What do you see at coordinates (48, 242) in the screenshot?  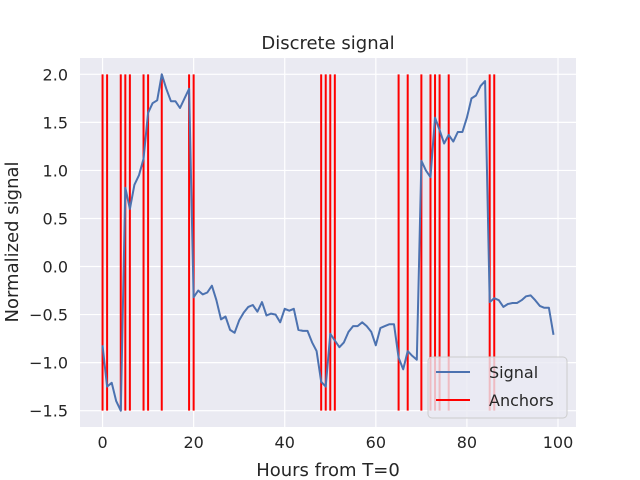 I see `y-axis-ticks: −1.5 −1.0 −0.5 0.0 0.5 1.0 1.5 2.0` at bounding box center [48, 242].